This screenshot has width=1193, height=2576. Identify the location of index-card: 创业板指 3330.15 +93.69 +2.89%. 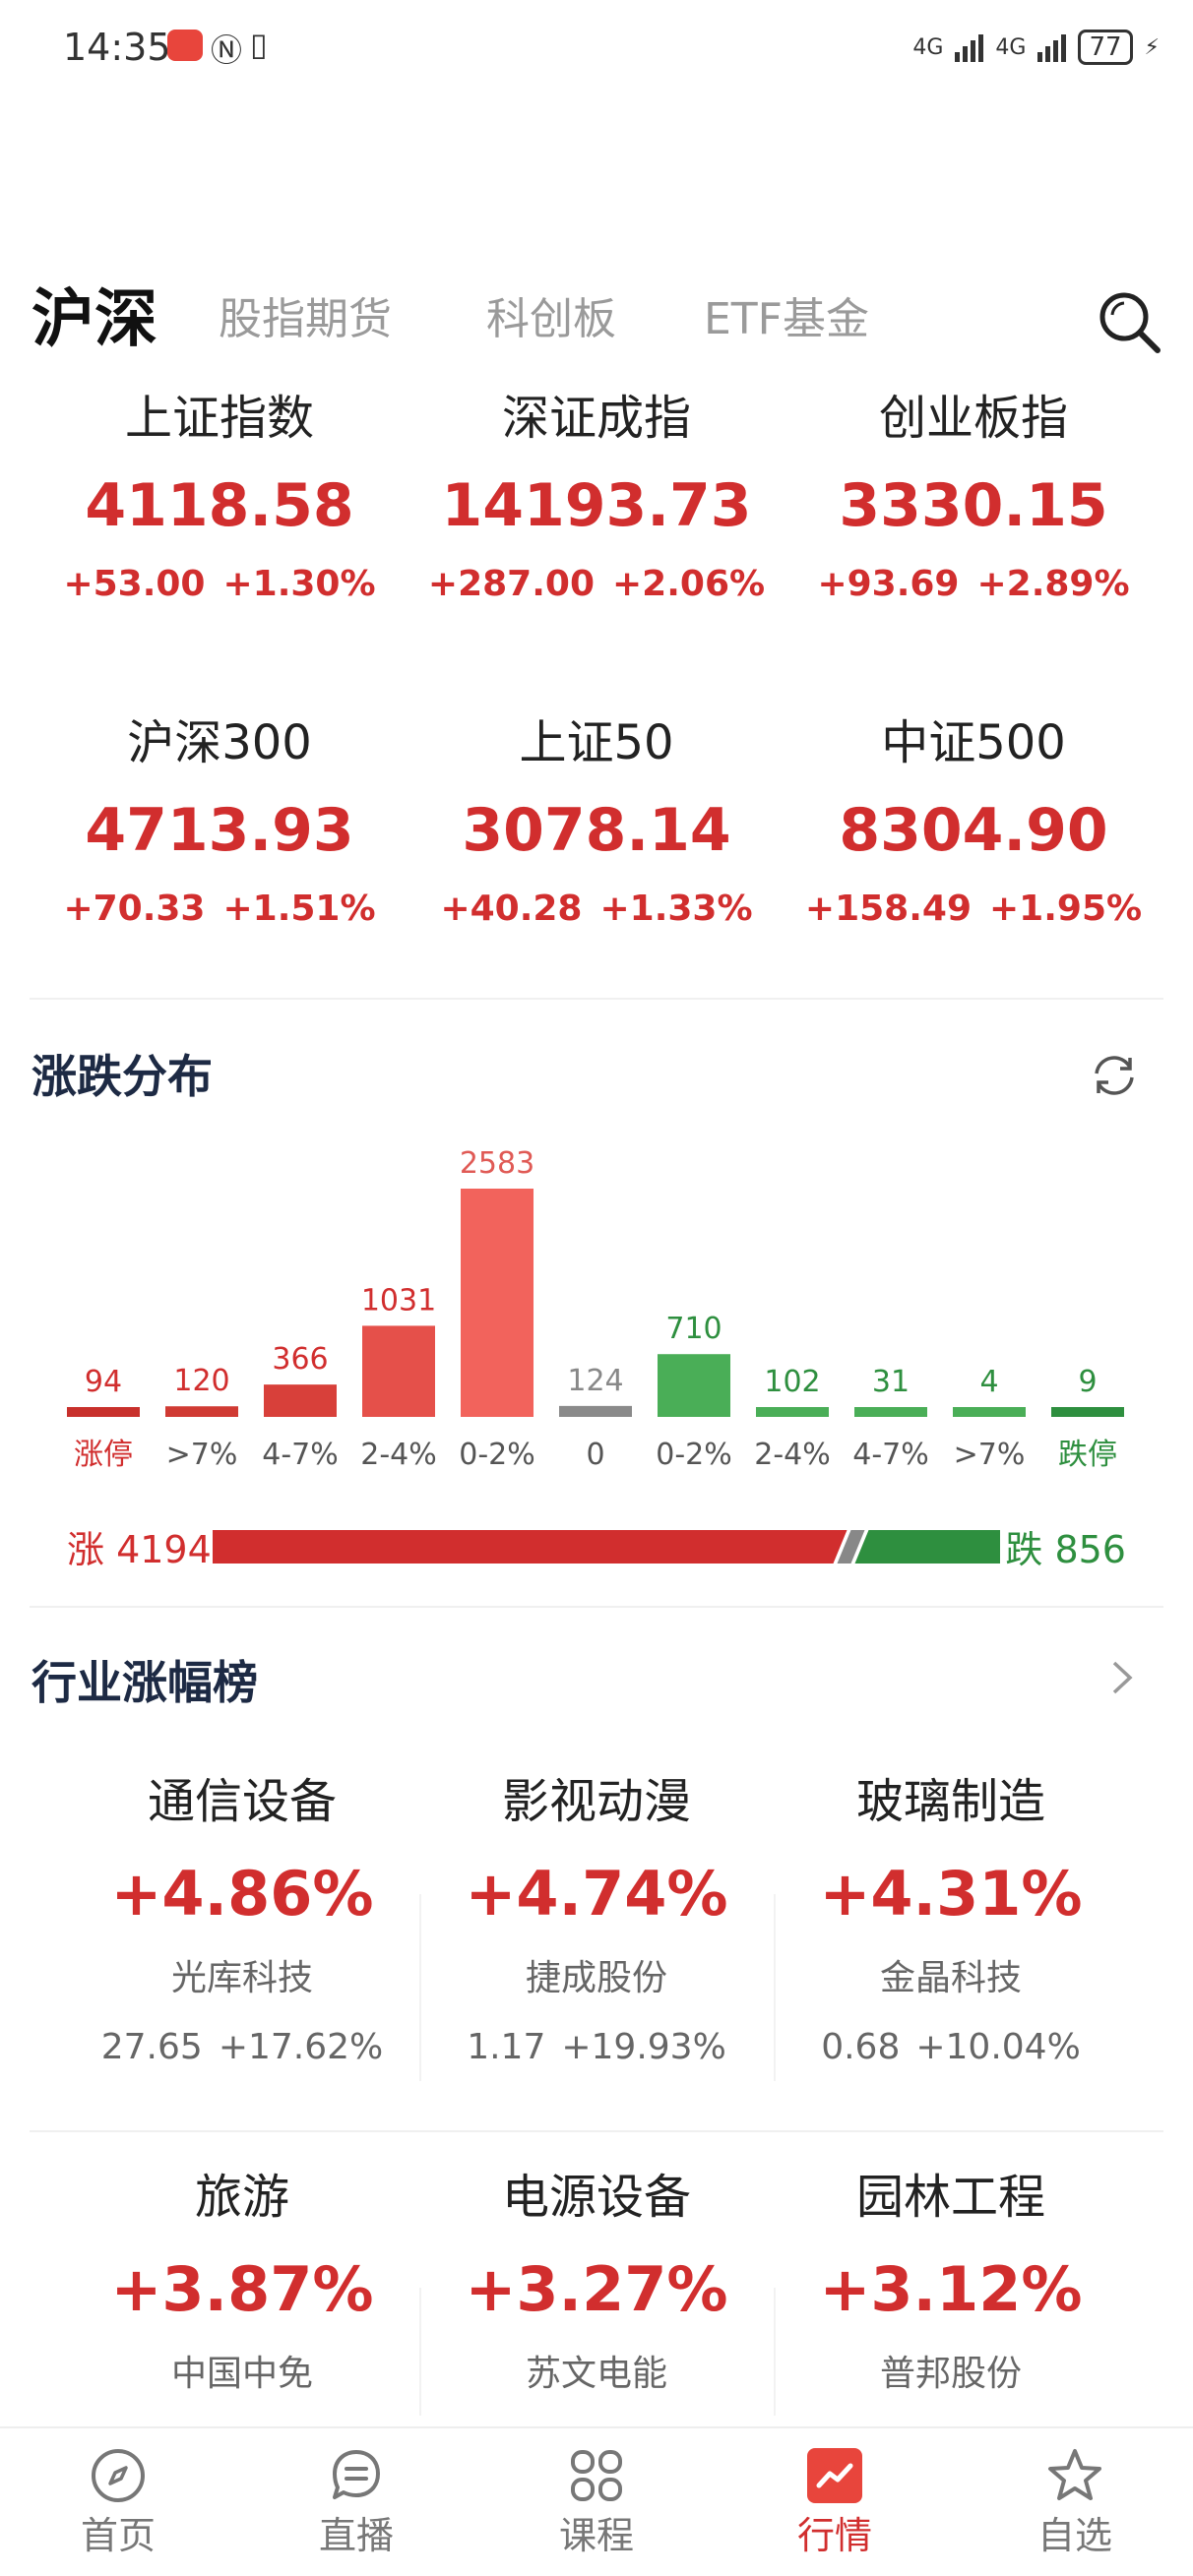
(973, 499).